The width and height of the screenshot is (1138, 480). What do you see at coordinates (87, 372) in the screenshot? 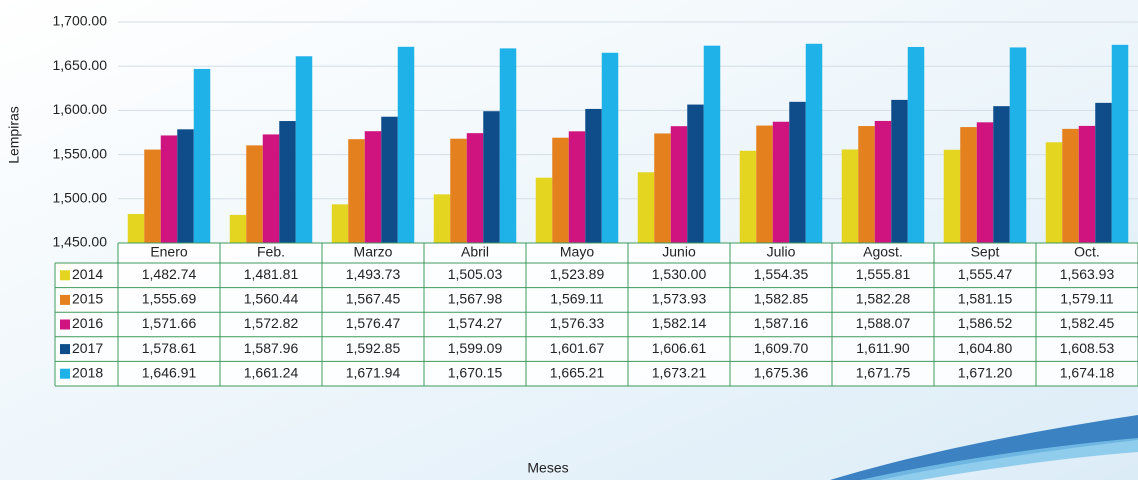
I see `legend-label: 2018` at bounding box center [87, 372].